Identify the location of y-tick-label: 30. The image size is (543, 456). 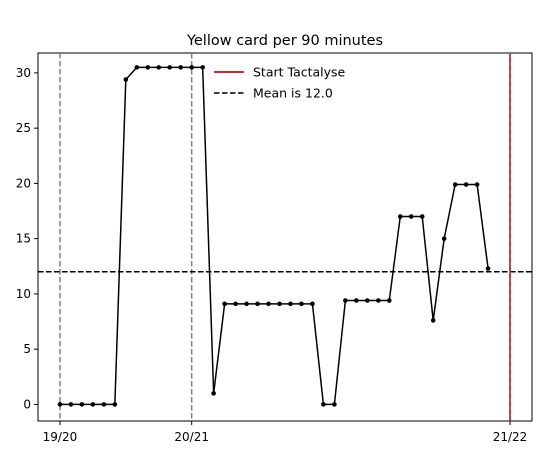
(23, 73).